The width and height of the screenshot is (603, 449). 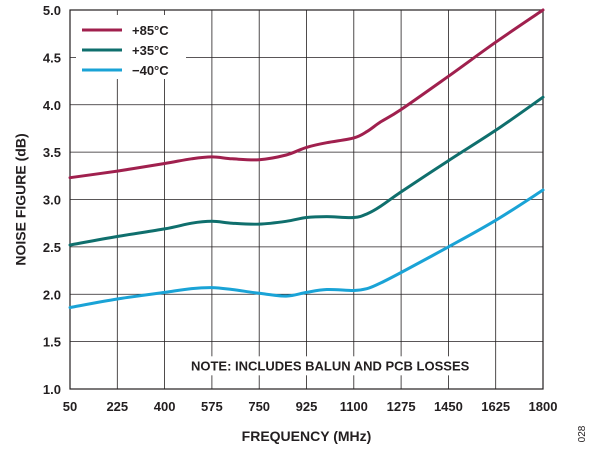 I want to click on legend-background, so click(x=131, y=47).